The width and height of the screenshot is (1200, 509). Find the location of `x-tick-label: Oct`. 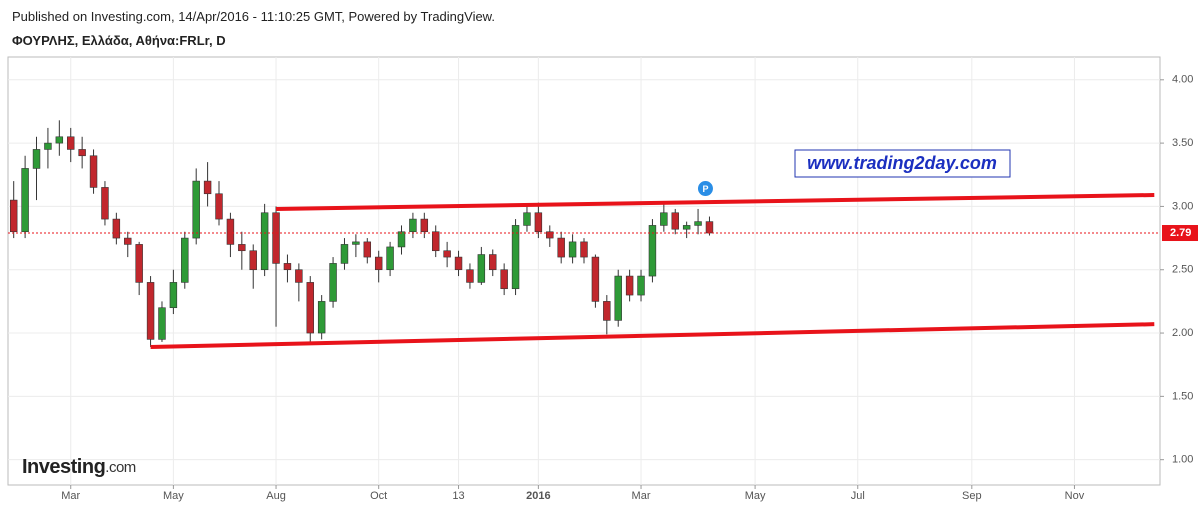

x-tick-label: Oct is located at coordinates (378, 496).